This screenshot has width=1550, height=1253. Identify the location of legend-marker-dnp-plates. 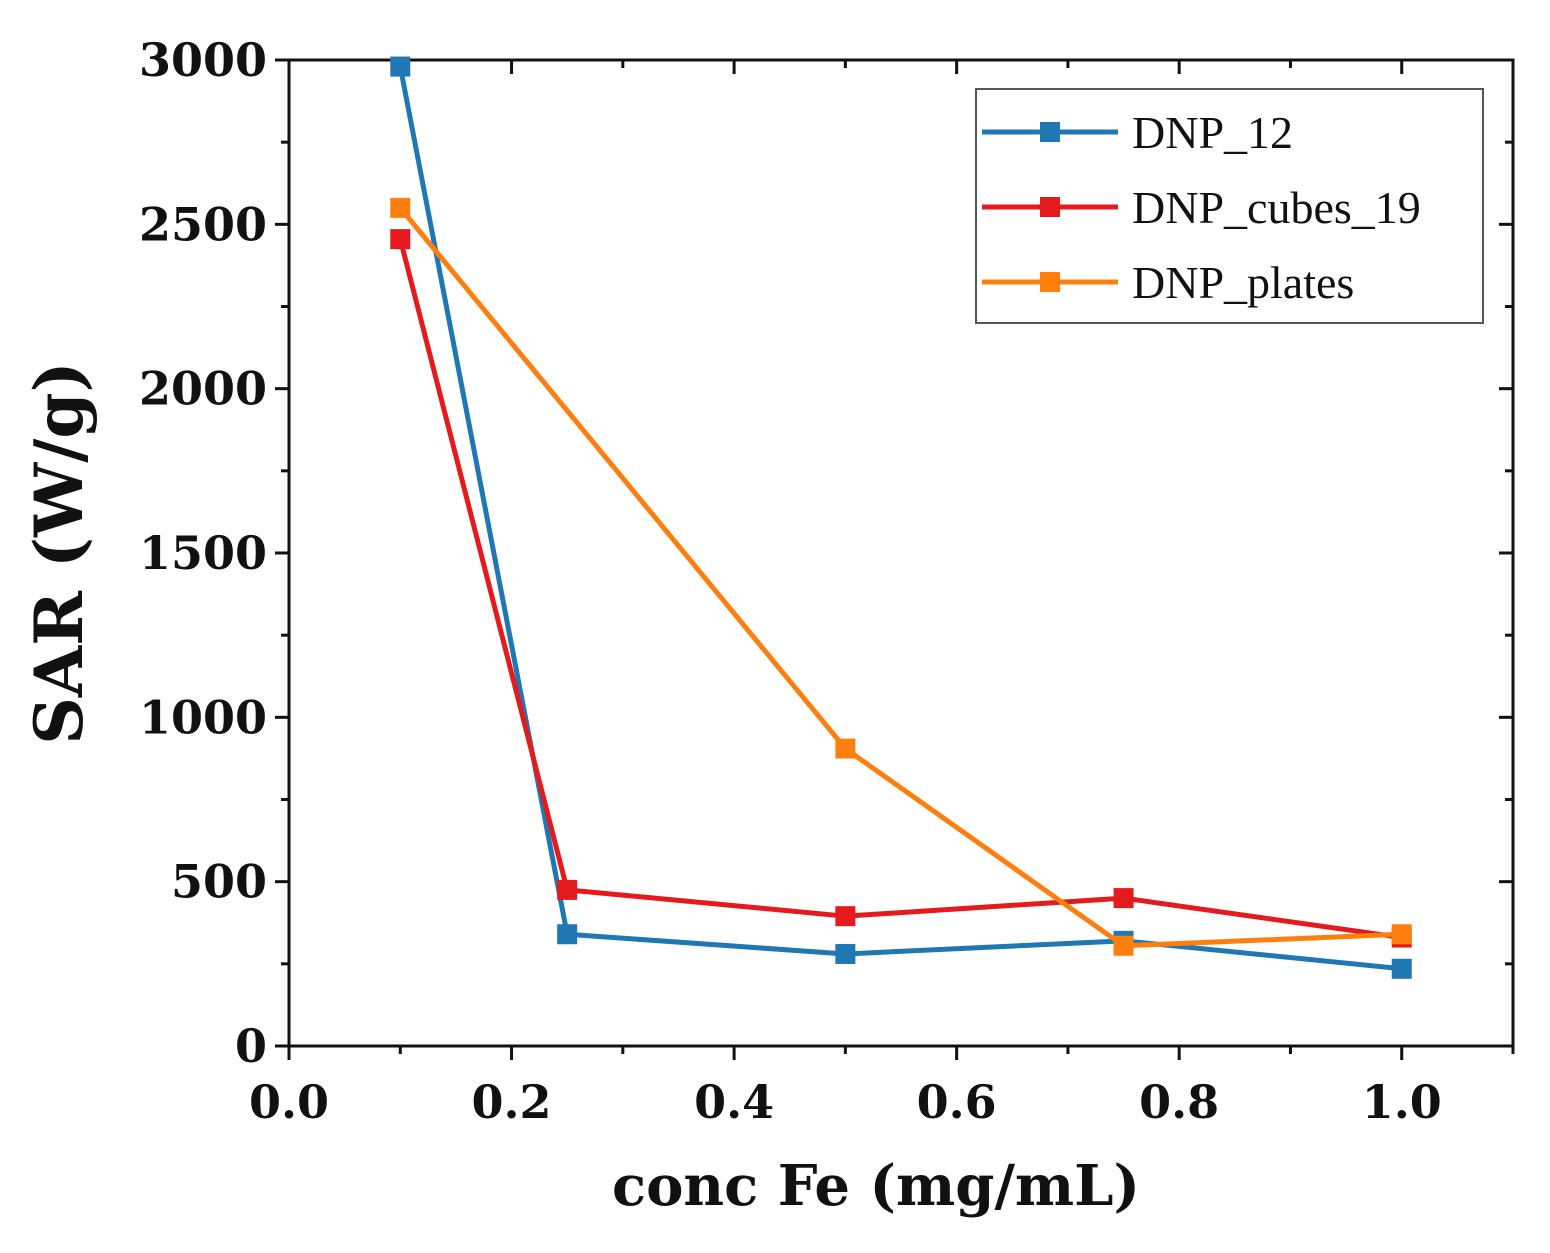
(1050, 282).